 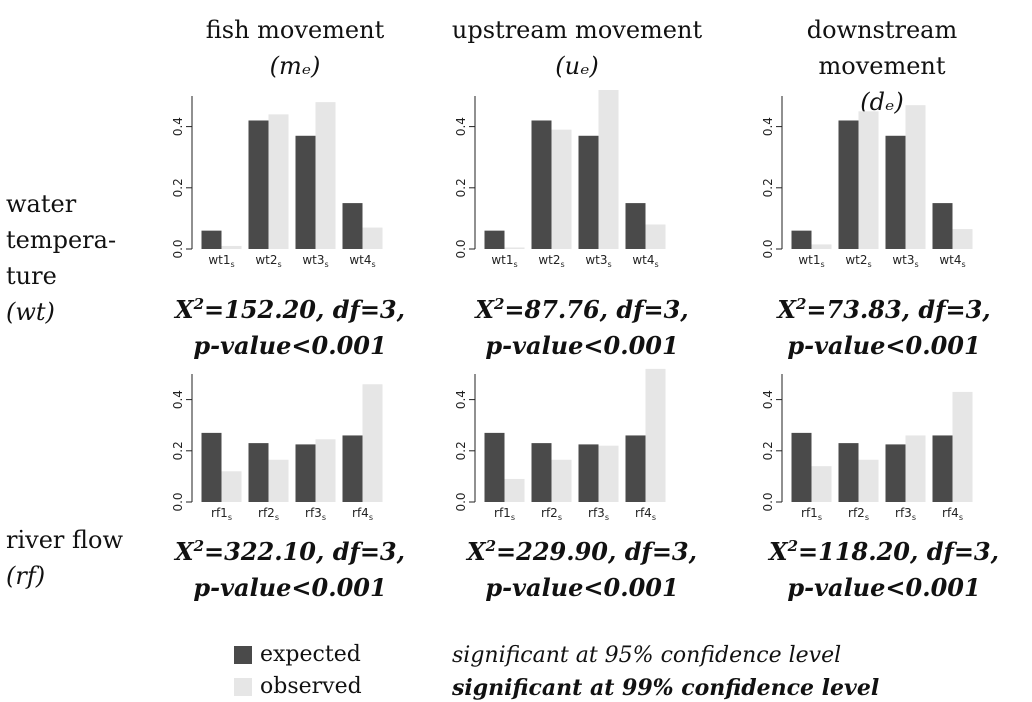 I want to click on row-label-water-temperature: water tempera- ture (wt), so click(x=61, y=258).